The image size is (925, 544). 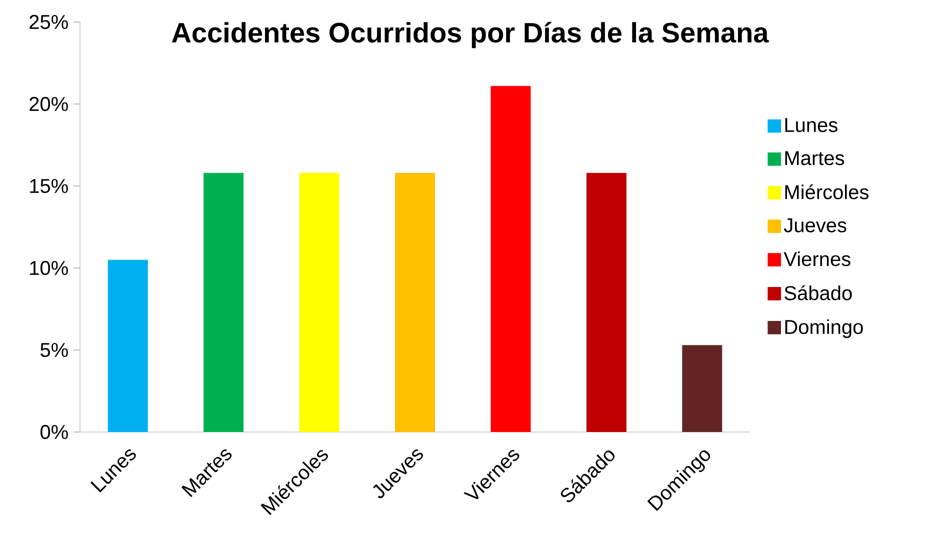 What do you see at coordinates (49, 186) in the screenshot?
I see `y-tick-label: 15%` at bounding box center [49, 186].